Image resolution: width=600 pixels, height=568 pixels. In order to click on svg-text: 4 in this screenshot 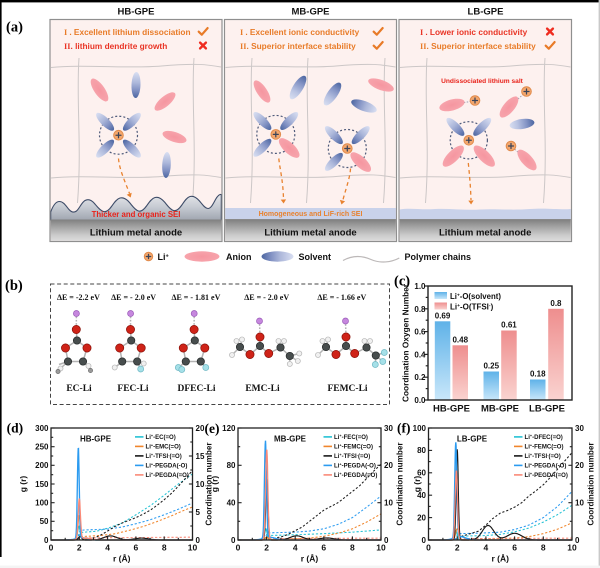, I will do `click(107, 548)`.